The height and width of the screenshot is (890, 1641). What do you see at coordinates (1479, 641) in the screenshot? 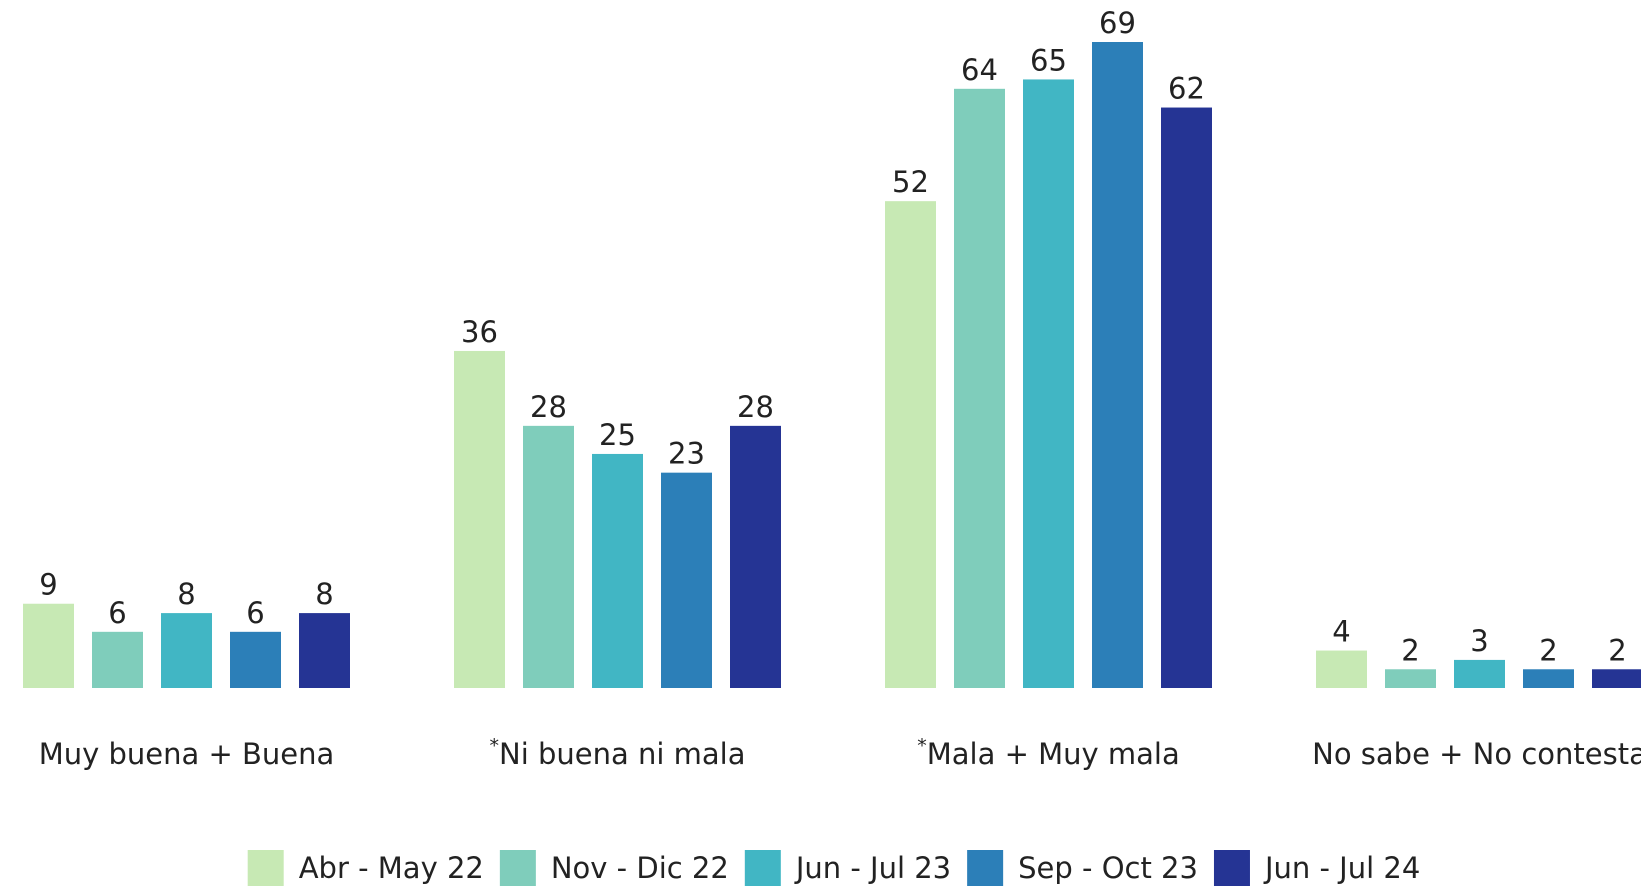
I see `data-label: 3` at bounding box center [1479, 641].